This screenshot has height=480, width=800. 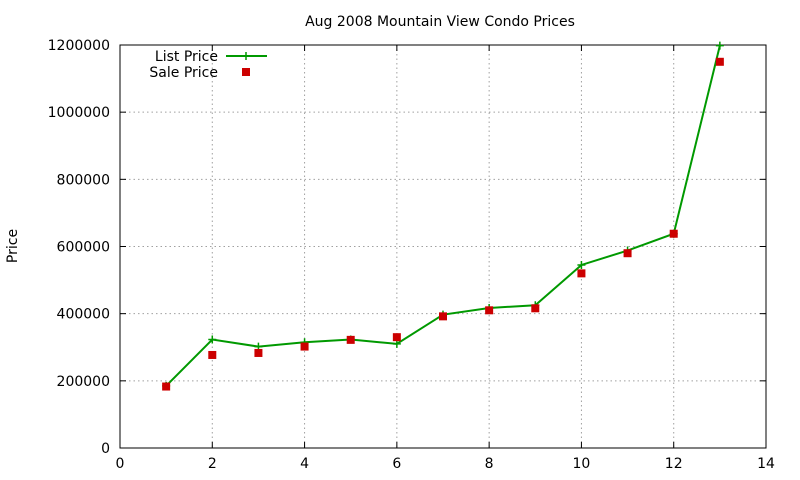 What do you see at coordinates (304, 464) in the screenshot?
I see `x-tick-label: 4` at bounding box center [304, 464].